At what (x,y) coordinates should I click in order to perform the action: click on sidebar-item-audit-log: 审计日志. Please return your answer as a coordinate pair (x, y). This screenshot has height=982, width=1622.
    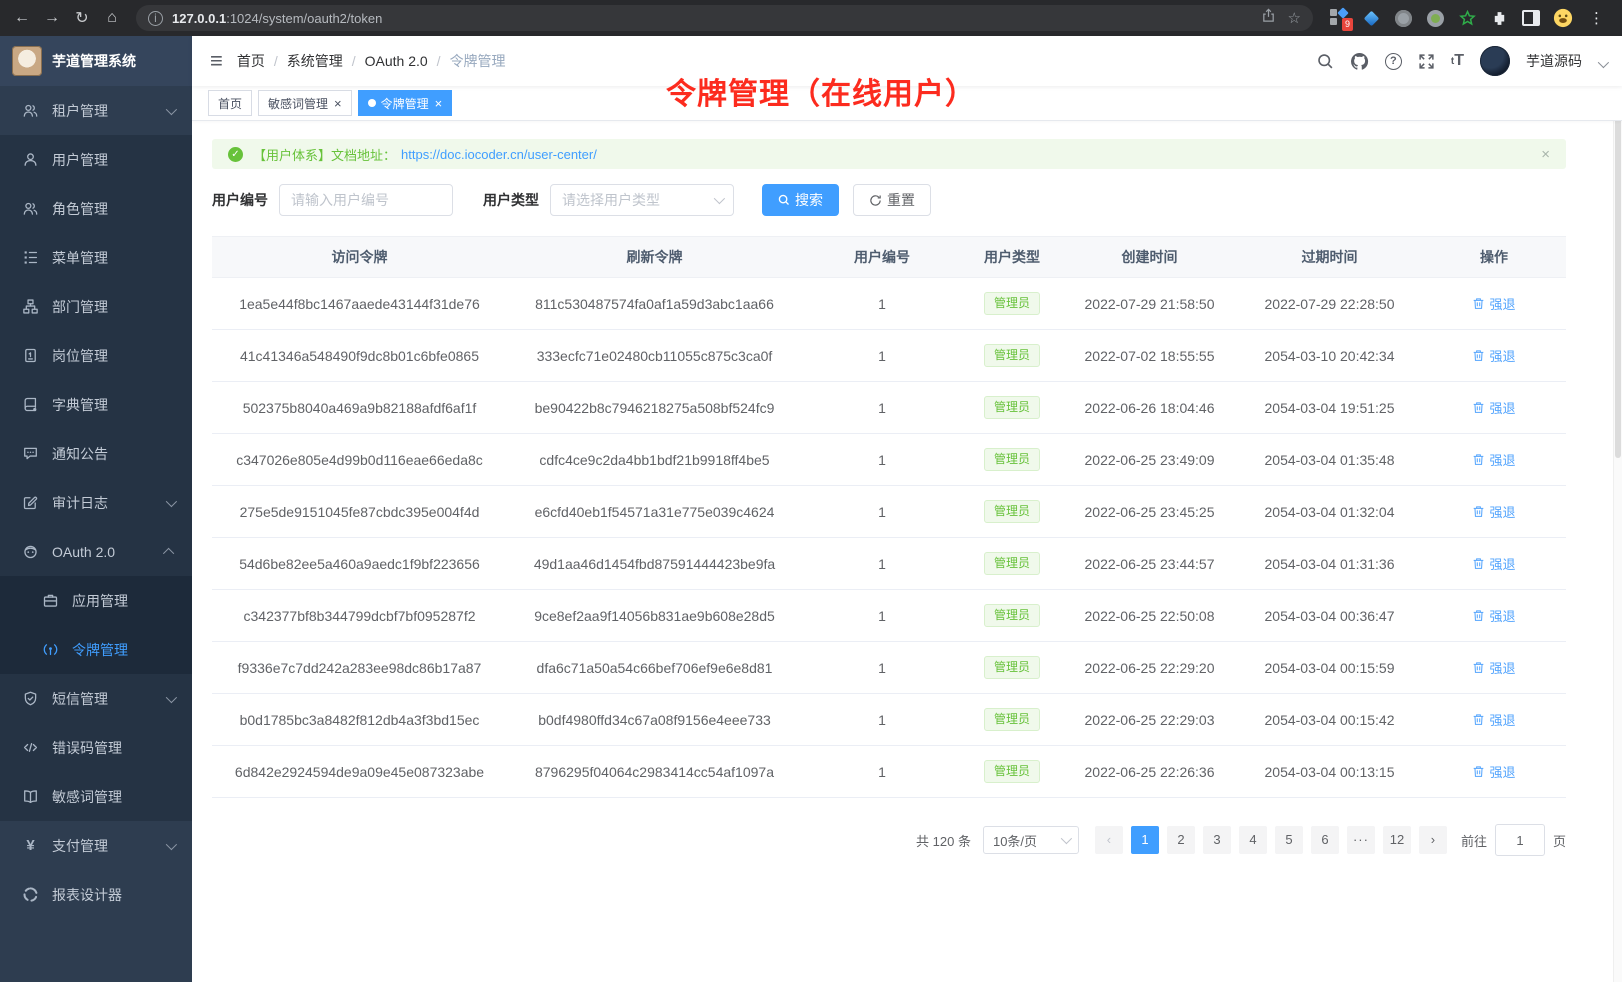
    Looking at the image, I should click on (96, 502).